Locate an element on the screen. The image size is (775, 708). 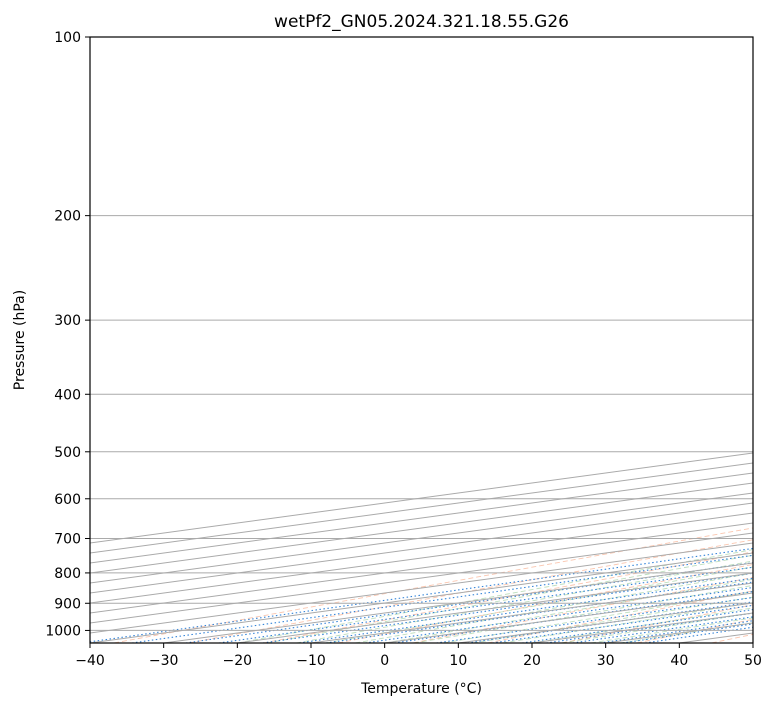
y-tick-label: 100 is located at coordinates (67, 38).